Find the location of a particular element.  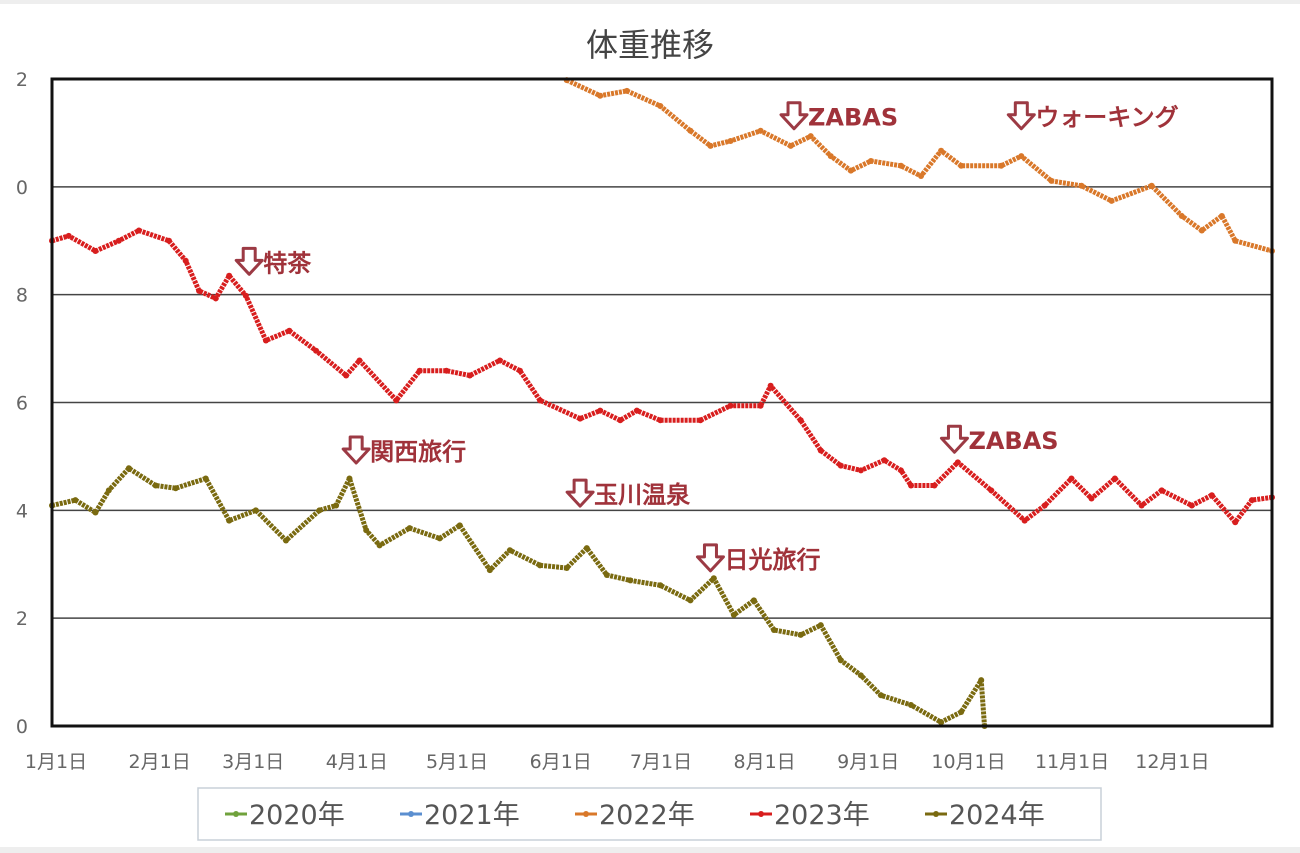

bottom-border is located at coordinates (650, 850).